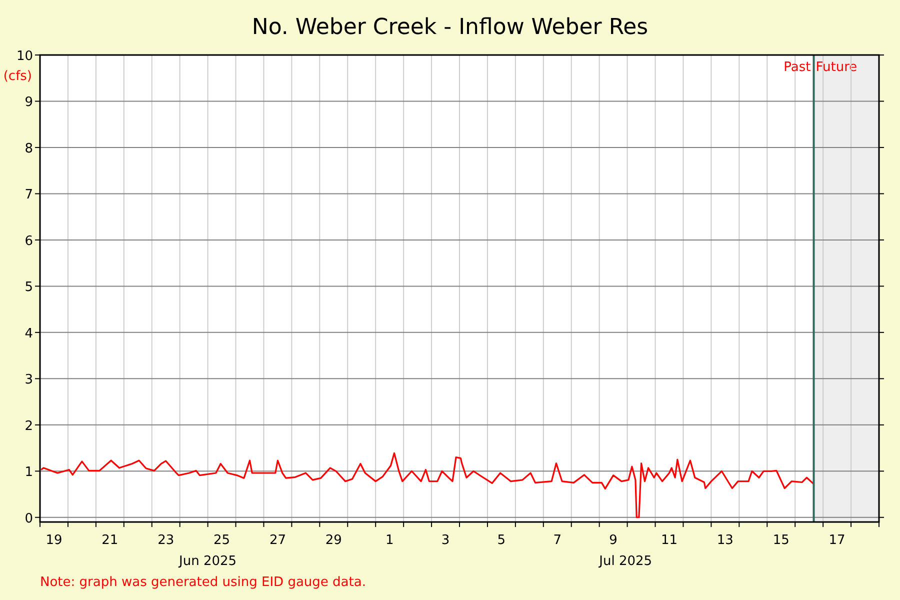  What do you see at coordinates (725, 540) in the screenshot?
I see `x-tick-label: 13` at bounding box center [725, 540].